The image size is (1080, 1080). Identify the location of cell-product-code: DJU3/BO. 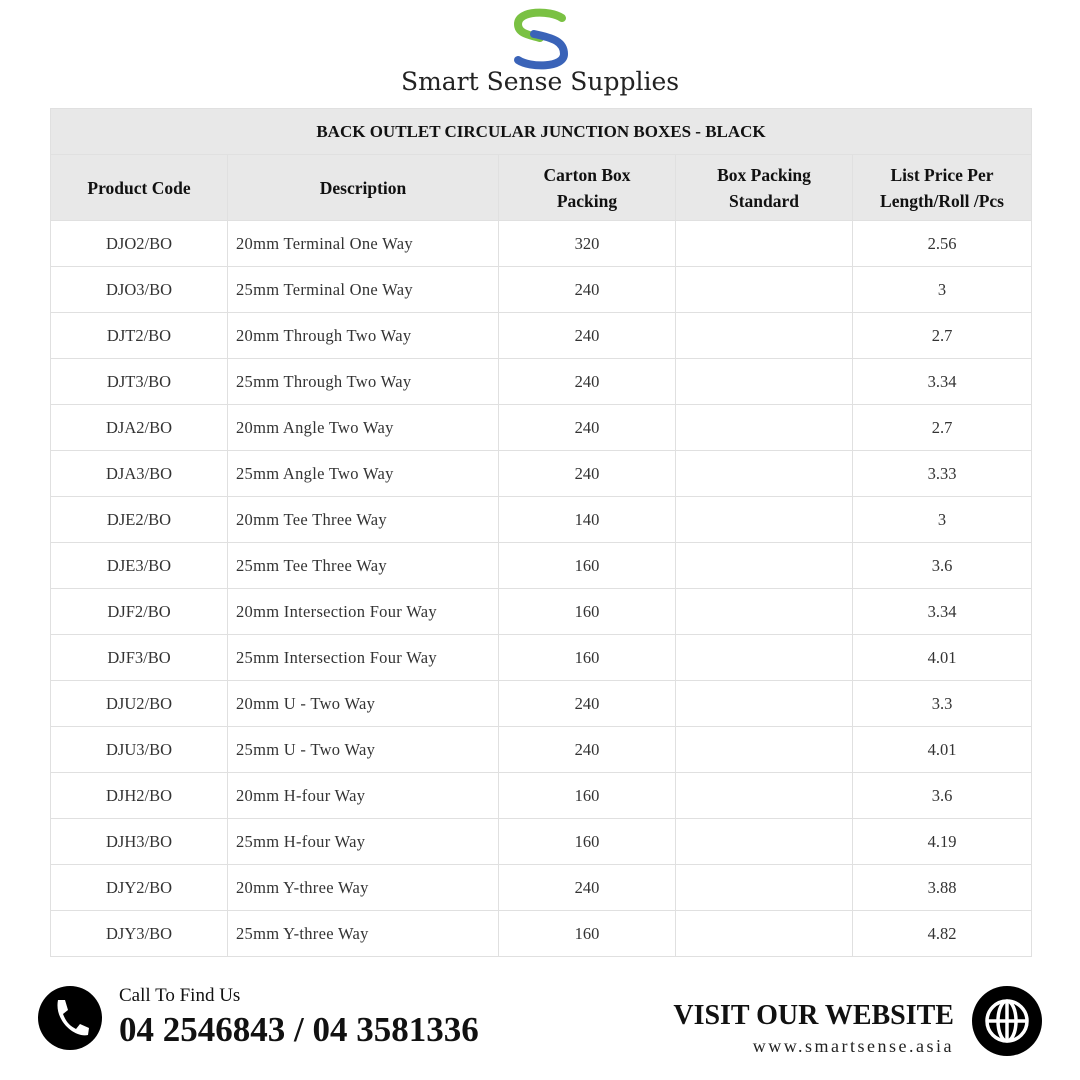
(139, 749).